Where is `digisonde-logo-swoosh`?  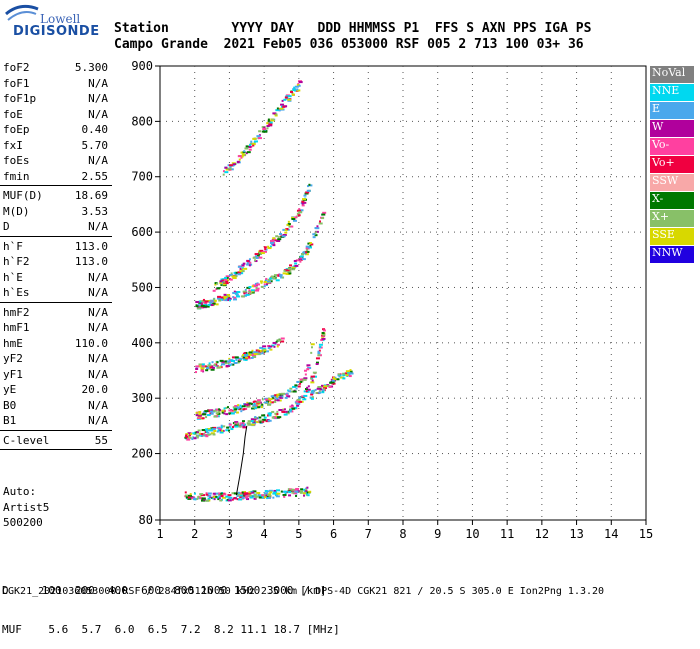
digisonde-logo-swoosh is located at coordinates (22, 12).